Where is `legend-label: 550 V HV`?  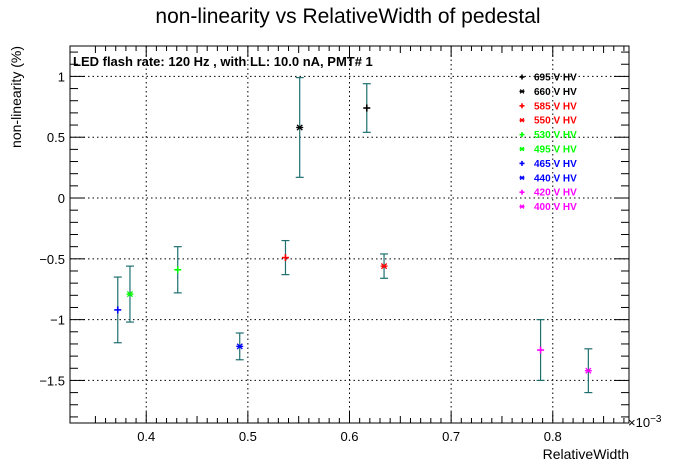
legend-label: 550 V HV is located at coordinates (555, 121).